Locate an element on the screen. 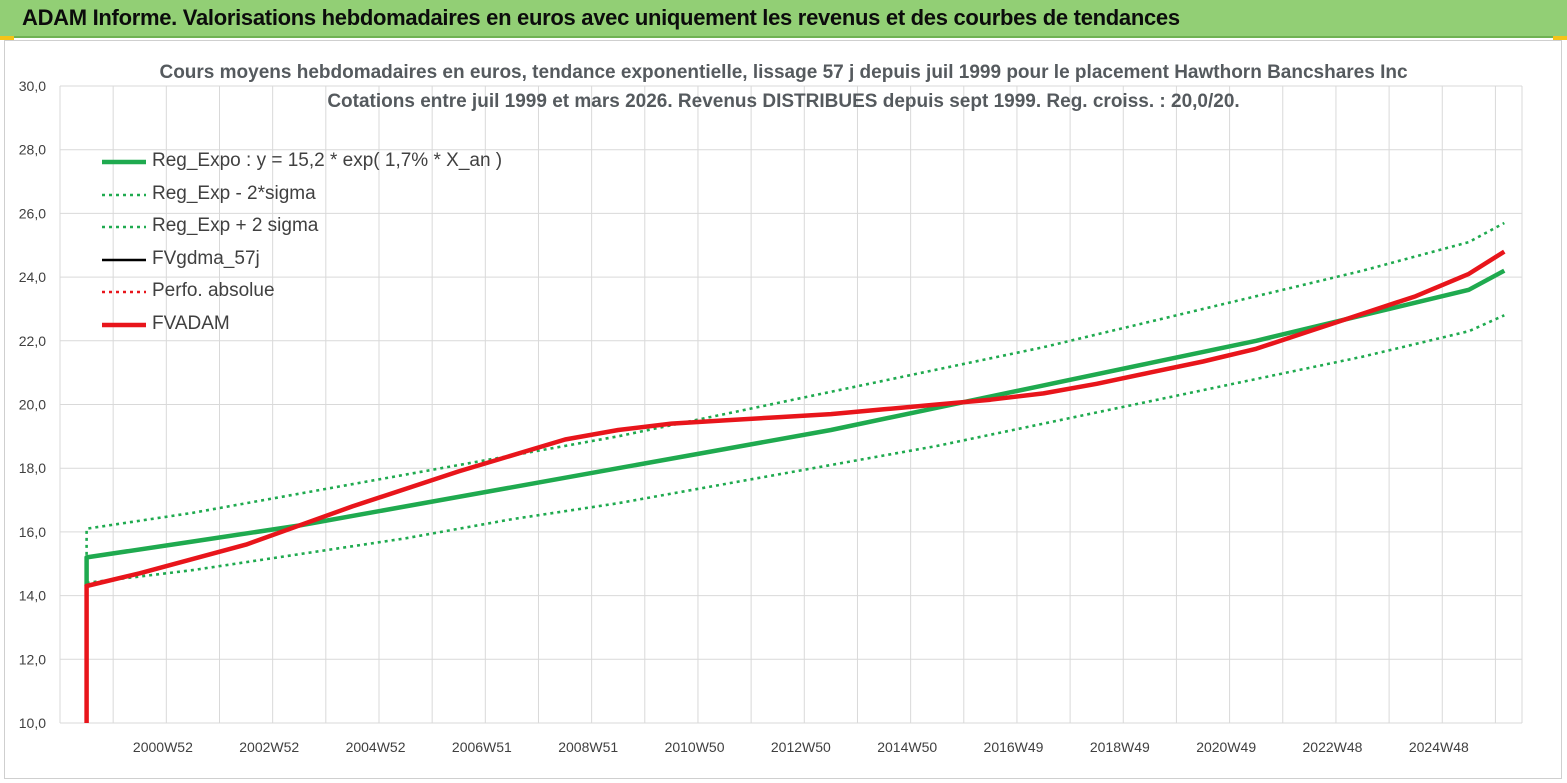 The width and height of the screenshot is (1567, 783). x-tick-label: 2000W52 is located at coordinates (163, 747).